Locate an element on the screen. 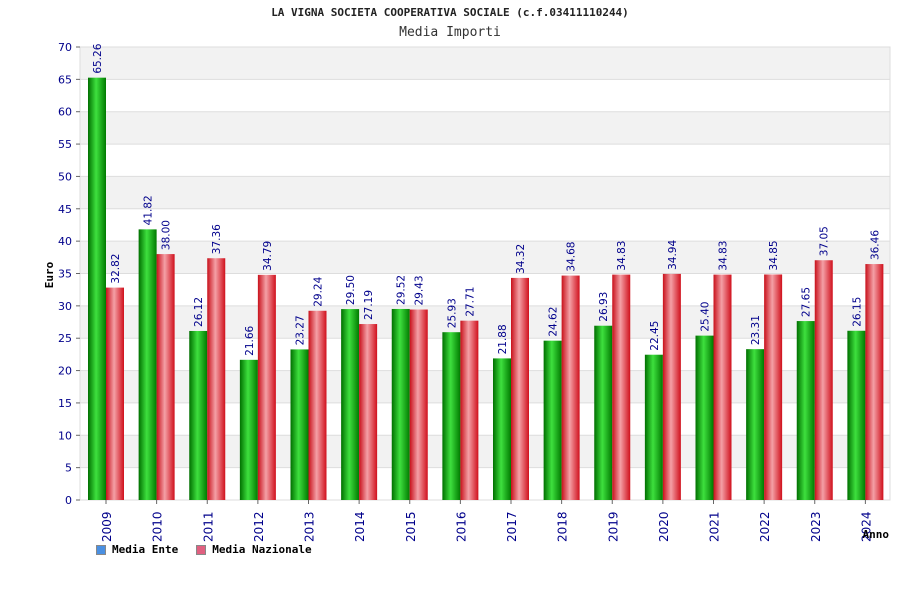 The image size is (900, 600). y-tick-label: 15 is located at coordinates (65, 403).